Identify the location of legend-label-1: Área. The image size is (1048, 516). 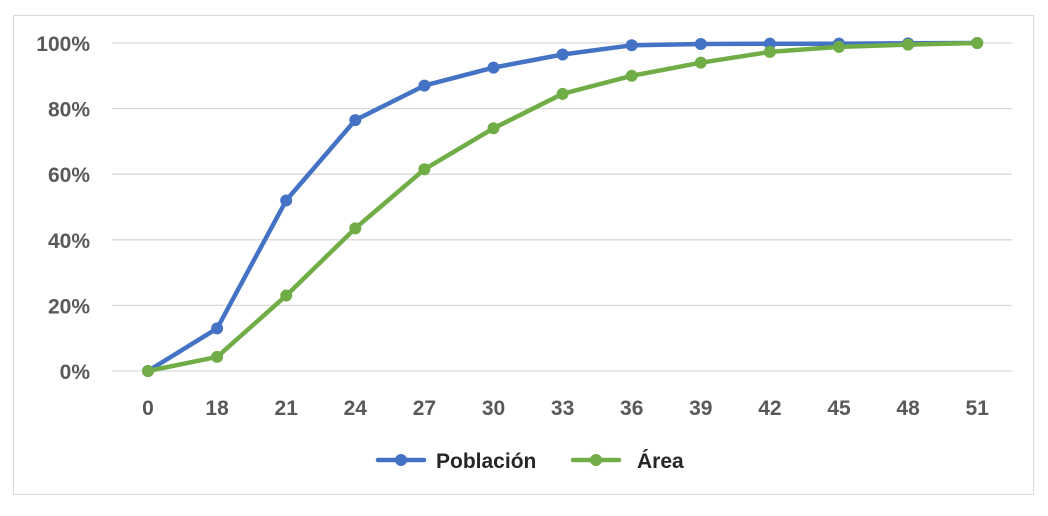
(660, 461).